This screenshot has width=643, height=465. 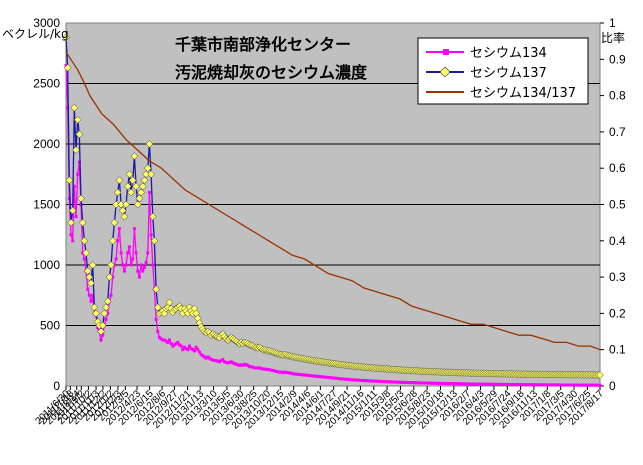 What do you see at coordinates (617, 277) in the screenshot?
I see `y-right-tick-label: 0.3` at bounding box center [617, 277].